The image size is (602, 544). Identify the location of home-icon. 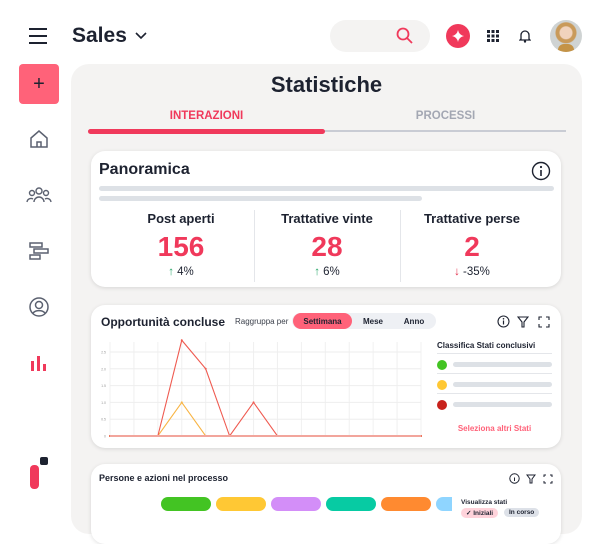
(39, 139).